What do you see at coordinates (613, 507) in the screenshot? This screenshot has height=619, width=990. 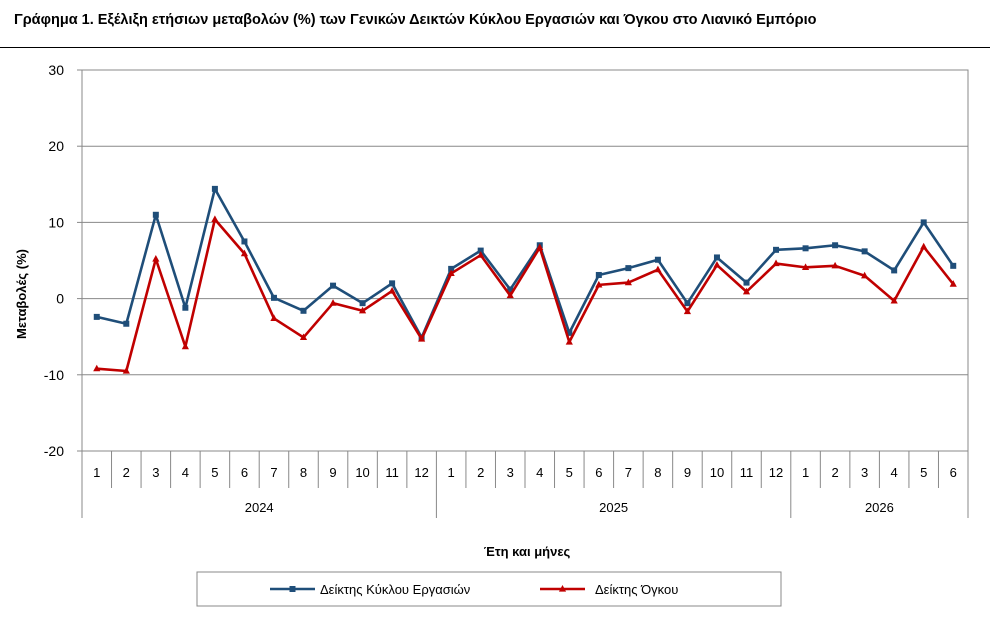 I see `year-group-label: 2025` at bounding box center [613, 507].